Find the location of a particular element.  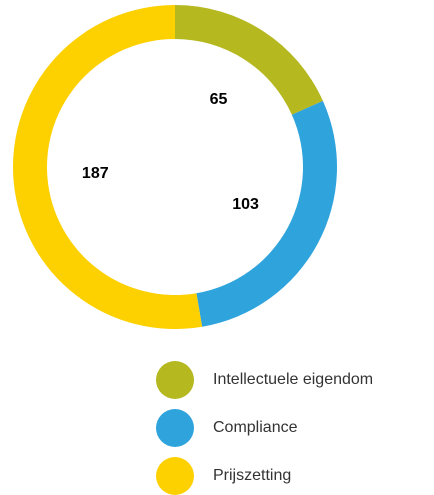

legend-label: Prijszetting is located at coordinates (252, 475).